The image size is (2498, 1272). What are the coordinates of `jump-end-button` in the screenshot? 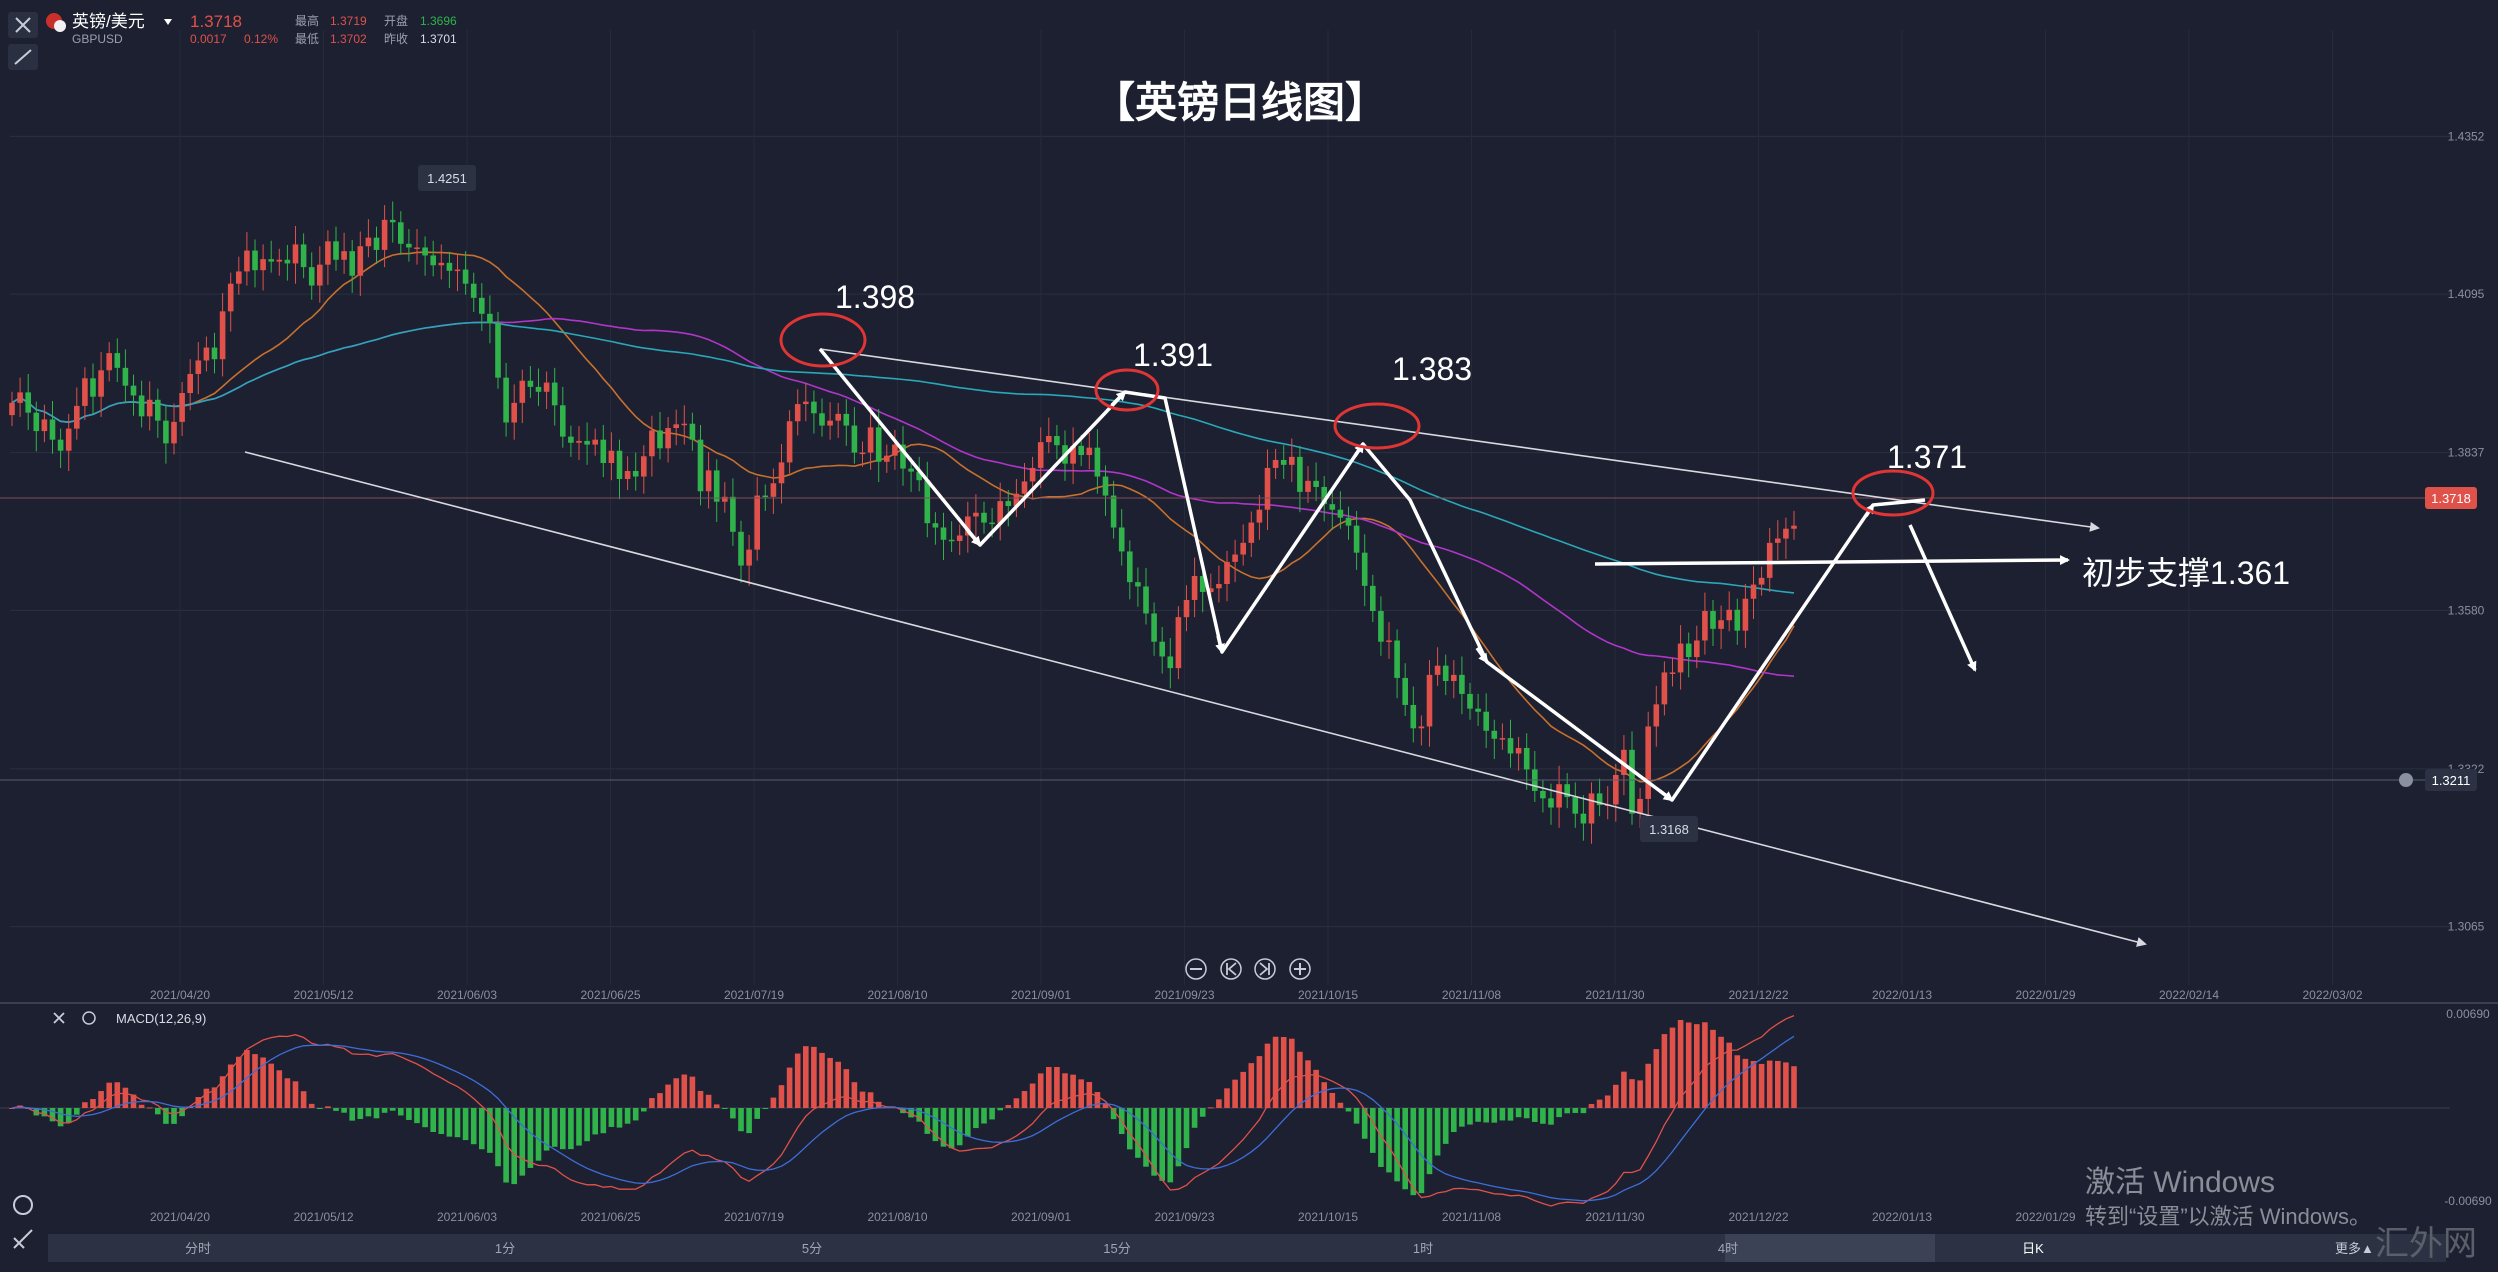 It's located at (1265, 969).